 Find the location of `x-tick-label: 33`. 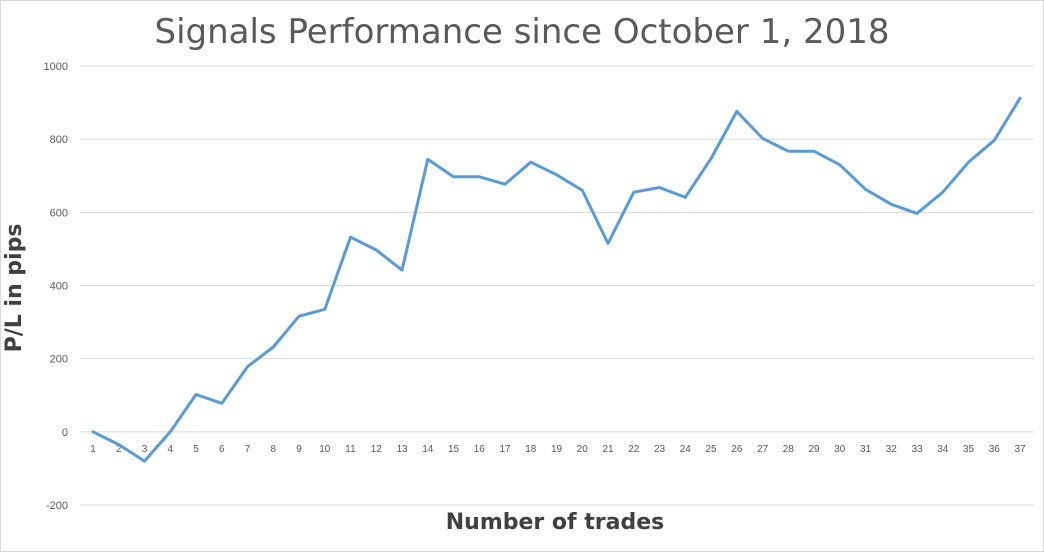

x-tick-label: 33 is located at coordinates (917, 449).